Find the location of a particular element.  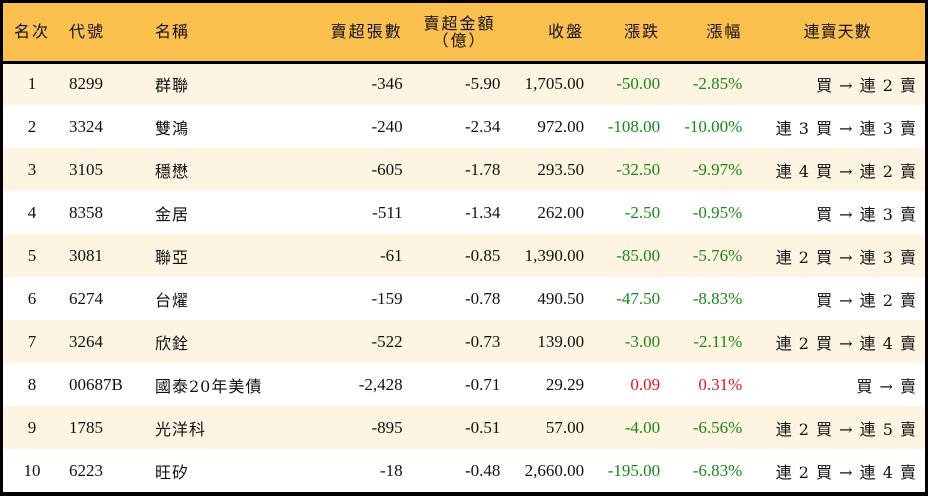

header-streak: 連賣天數 is located at coordinates (837, 33).